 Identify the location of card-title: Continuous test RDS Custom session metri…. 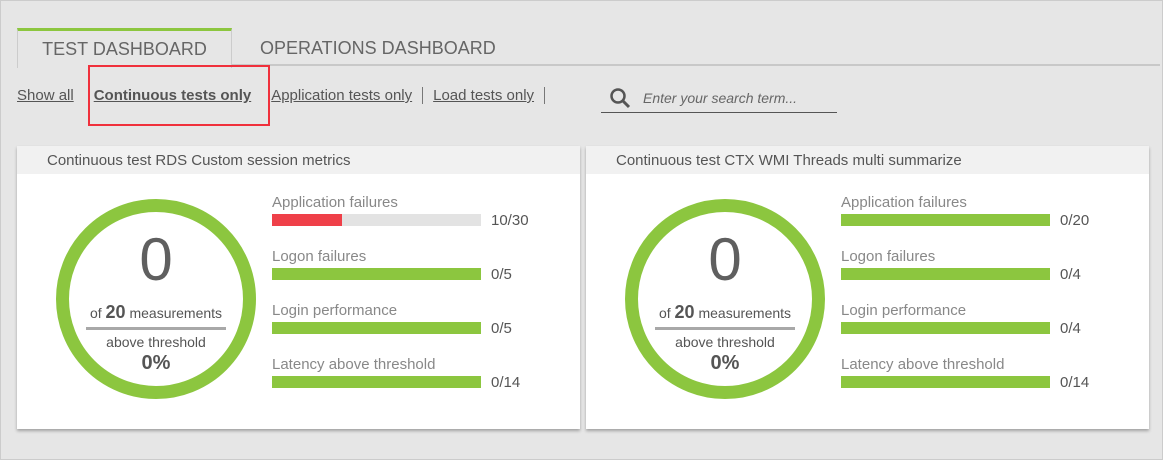
(298, 160).